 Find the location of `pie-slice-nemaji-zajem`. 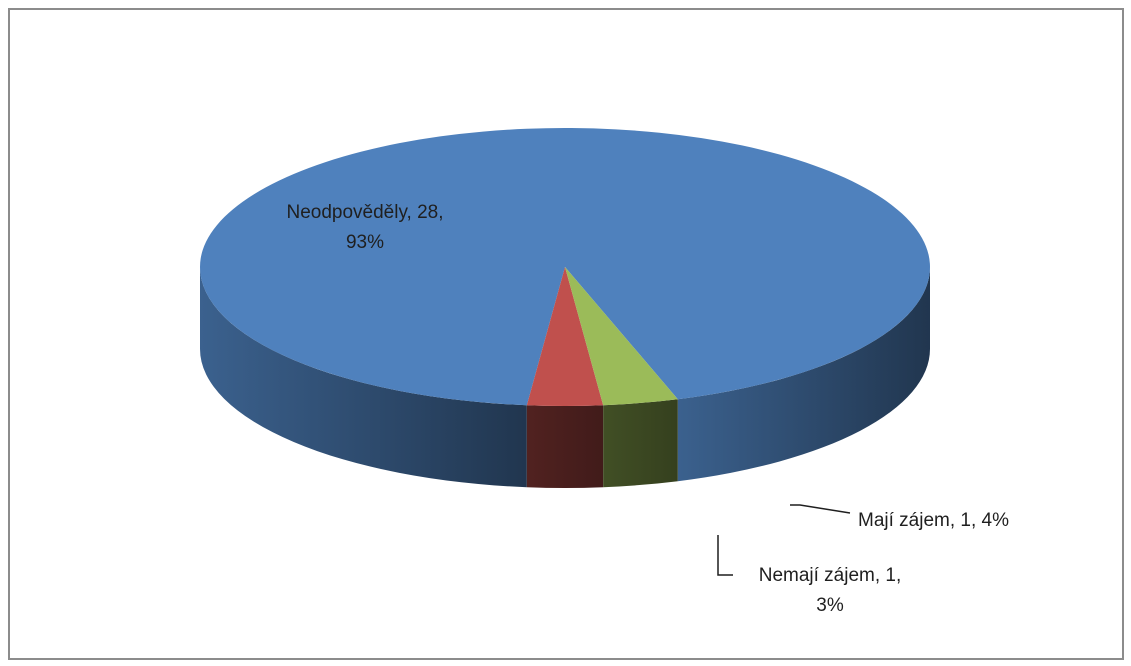

pie-slice-nemaji-zajem is located at coordinates (621, 336).